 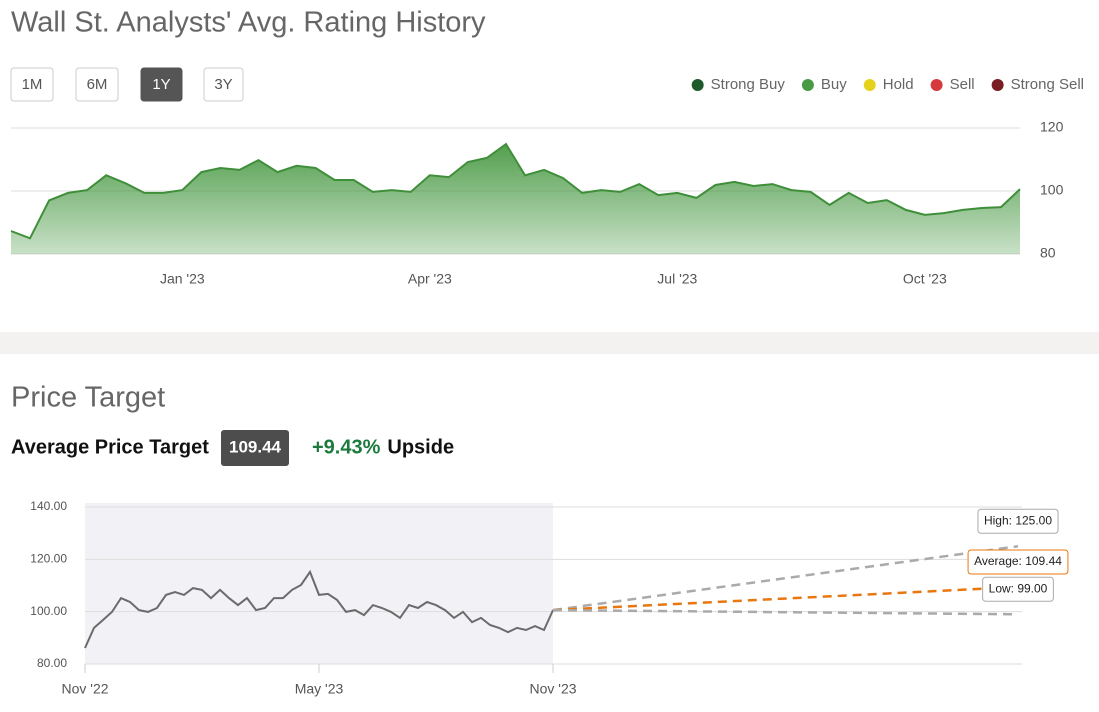 What do you see at coordinates (748, 84) in the screenshot?
I see `legend-label: Strong Buy` at bounding box center [748, 84].